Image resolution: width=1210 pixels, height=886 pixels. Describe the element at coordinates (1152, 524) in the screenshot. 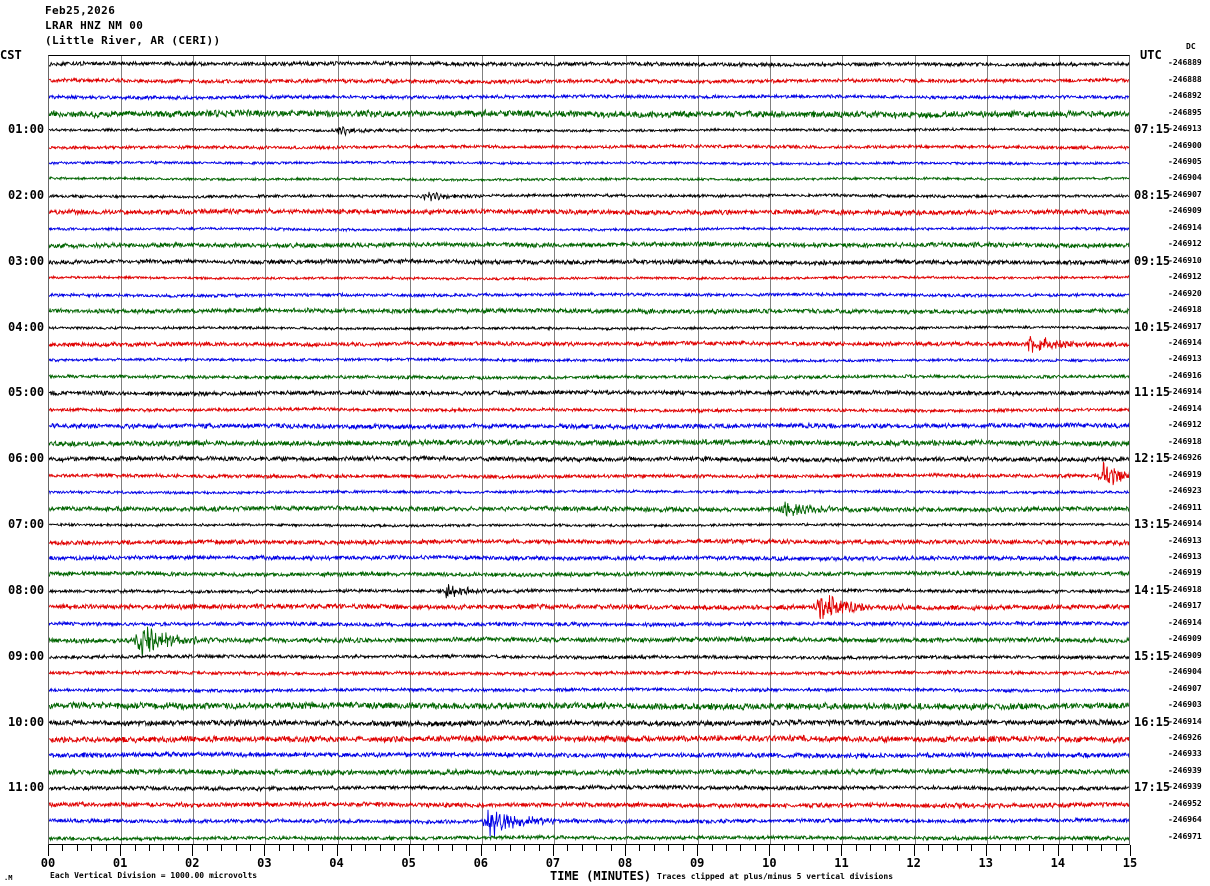

I see `utc-hour-label-1315: 13:15` at that location.